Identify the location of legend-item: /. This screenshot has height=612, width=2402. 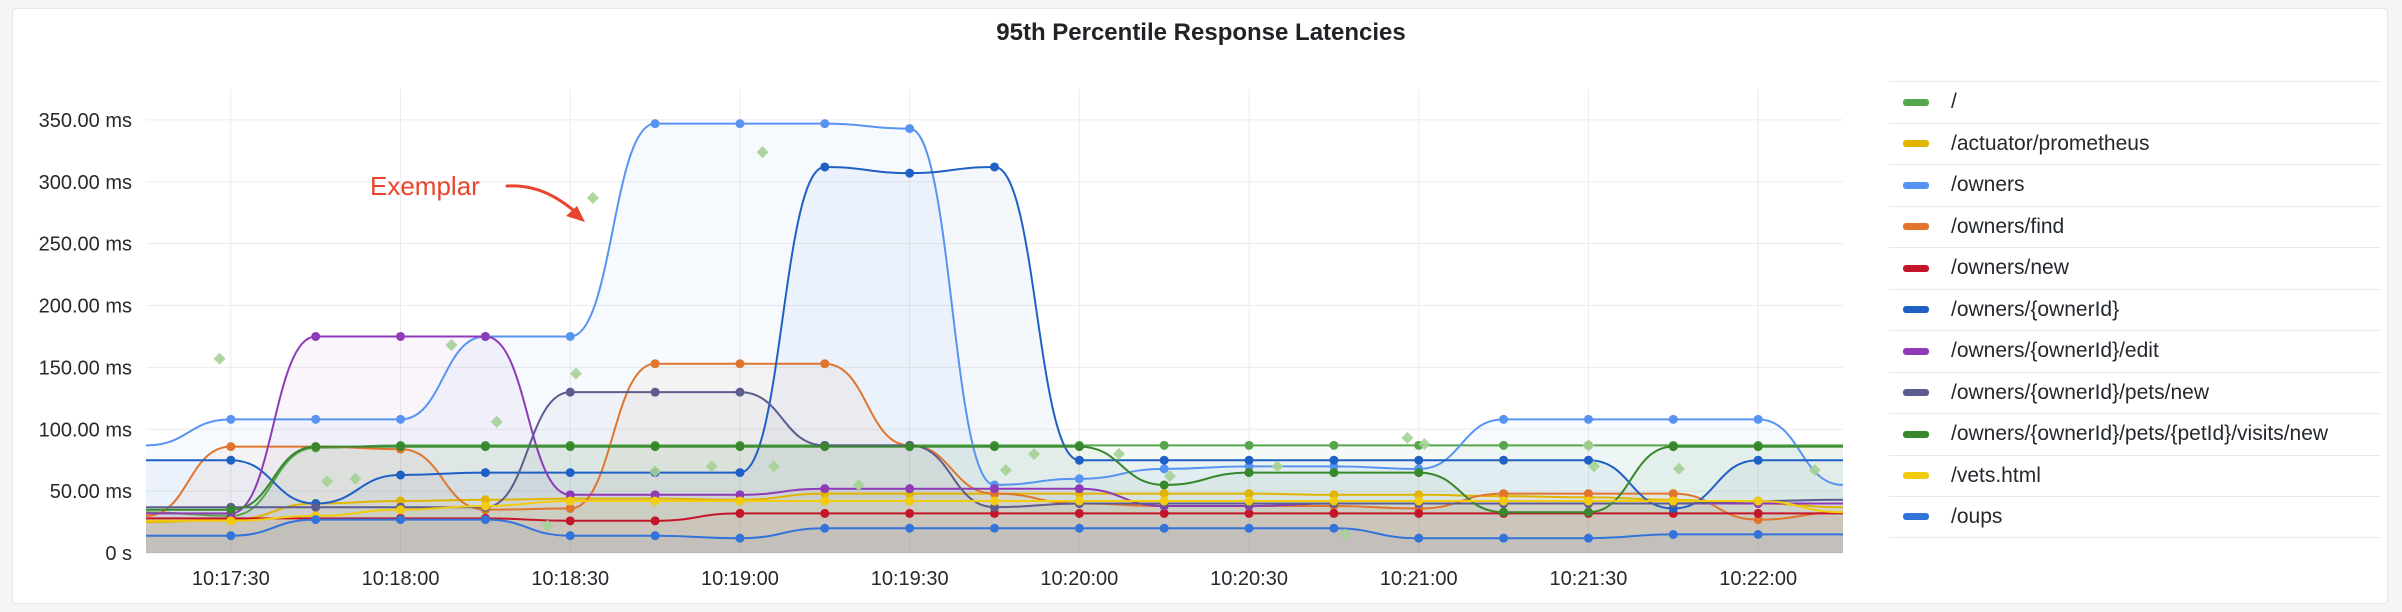
(2135, 102).